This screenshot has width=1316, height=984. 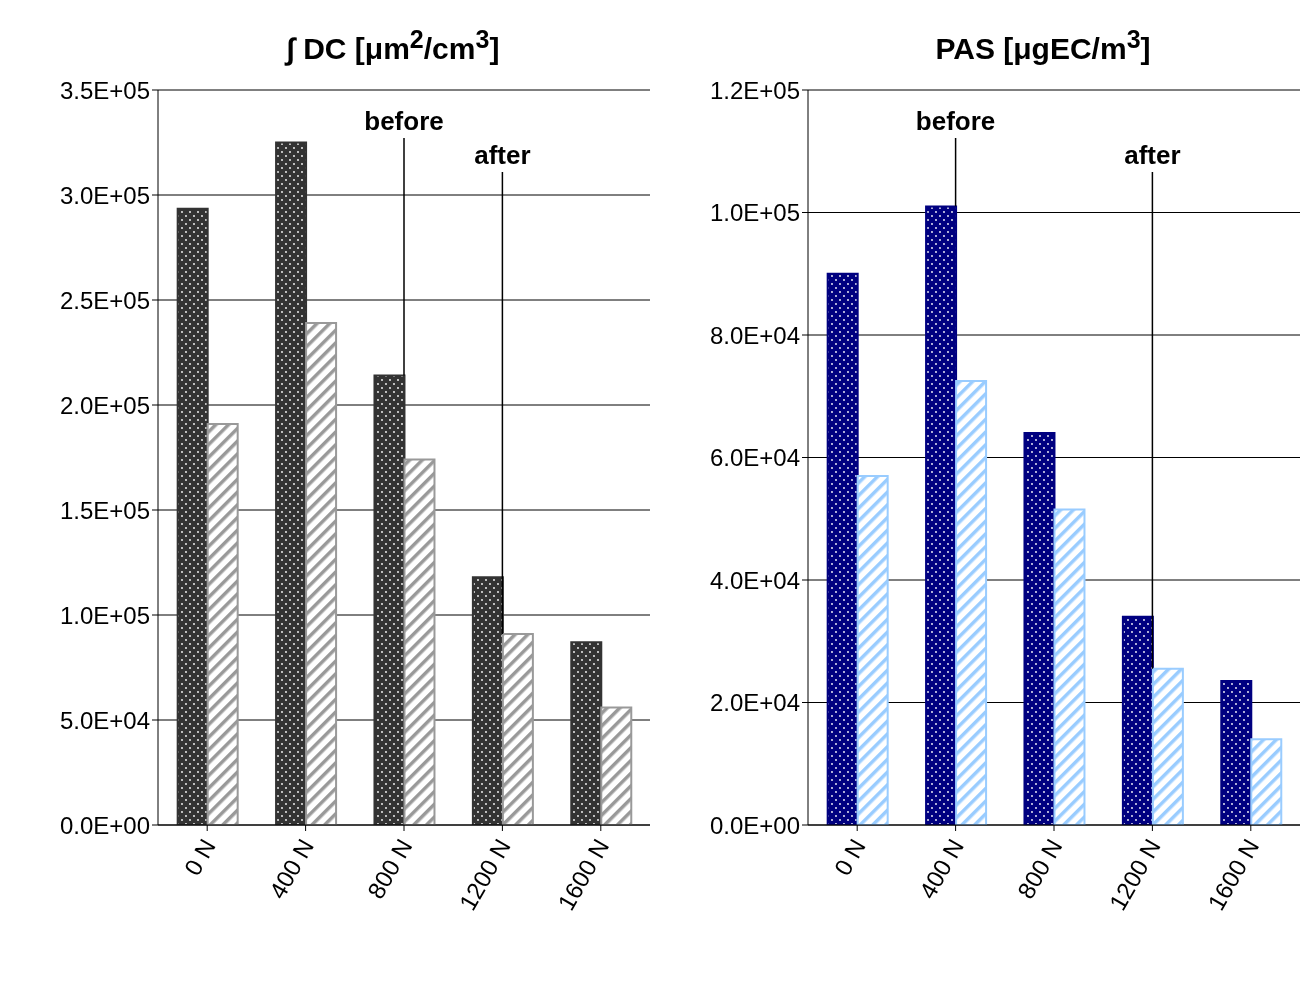 What do you see at coordinates (392, 46) in the screenshot?
I see `chart-title: ∫ DC [μm$^{2}$/cm$^{3}$]` at bounding box center [392, 46].